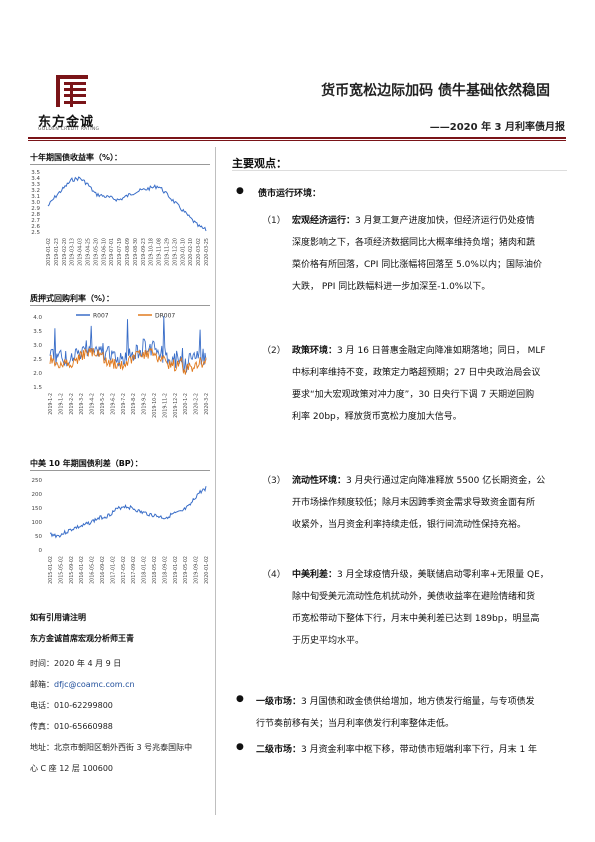 The image size is (595, 842). What do you see at coordinates (315, 351) in the screenshot?
I see `item-2-head: 政策环境：` at bounding box center [315, 351].